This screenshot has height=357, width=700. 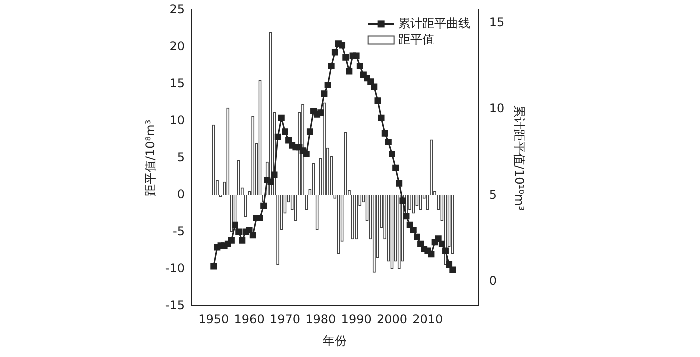 I want to click on x-axis-title: 年份, so click(x=335, y=341).